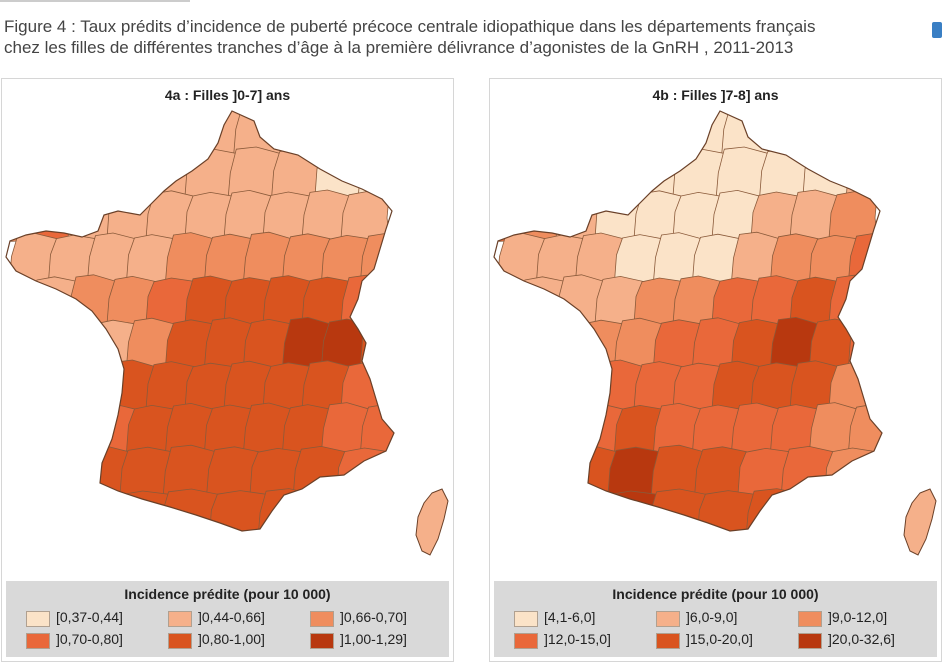 This screenshot has height=662, width=942. I want to click on legend-label: ]1,00-1,29], so click(373, 639).